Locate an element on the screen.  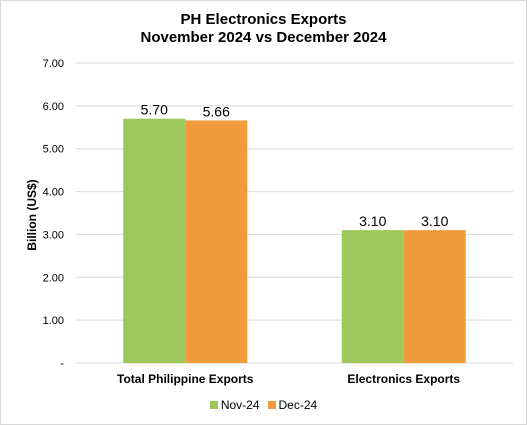
y-tick-label: 7.00 is located at coordinates (53, 64).